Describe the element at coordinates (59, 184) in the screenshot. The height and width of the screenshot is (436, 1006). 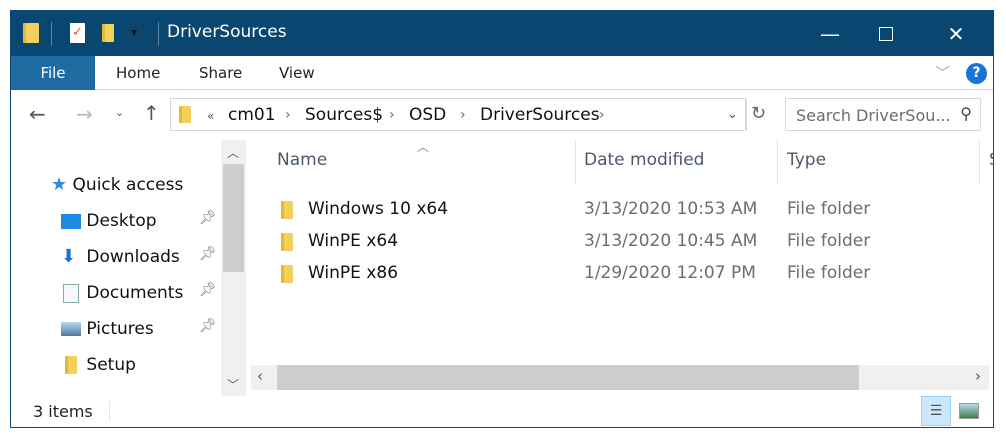
I see `star-icon: ★` at that location.